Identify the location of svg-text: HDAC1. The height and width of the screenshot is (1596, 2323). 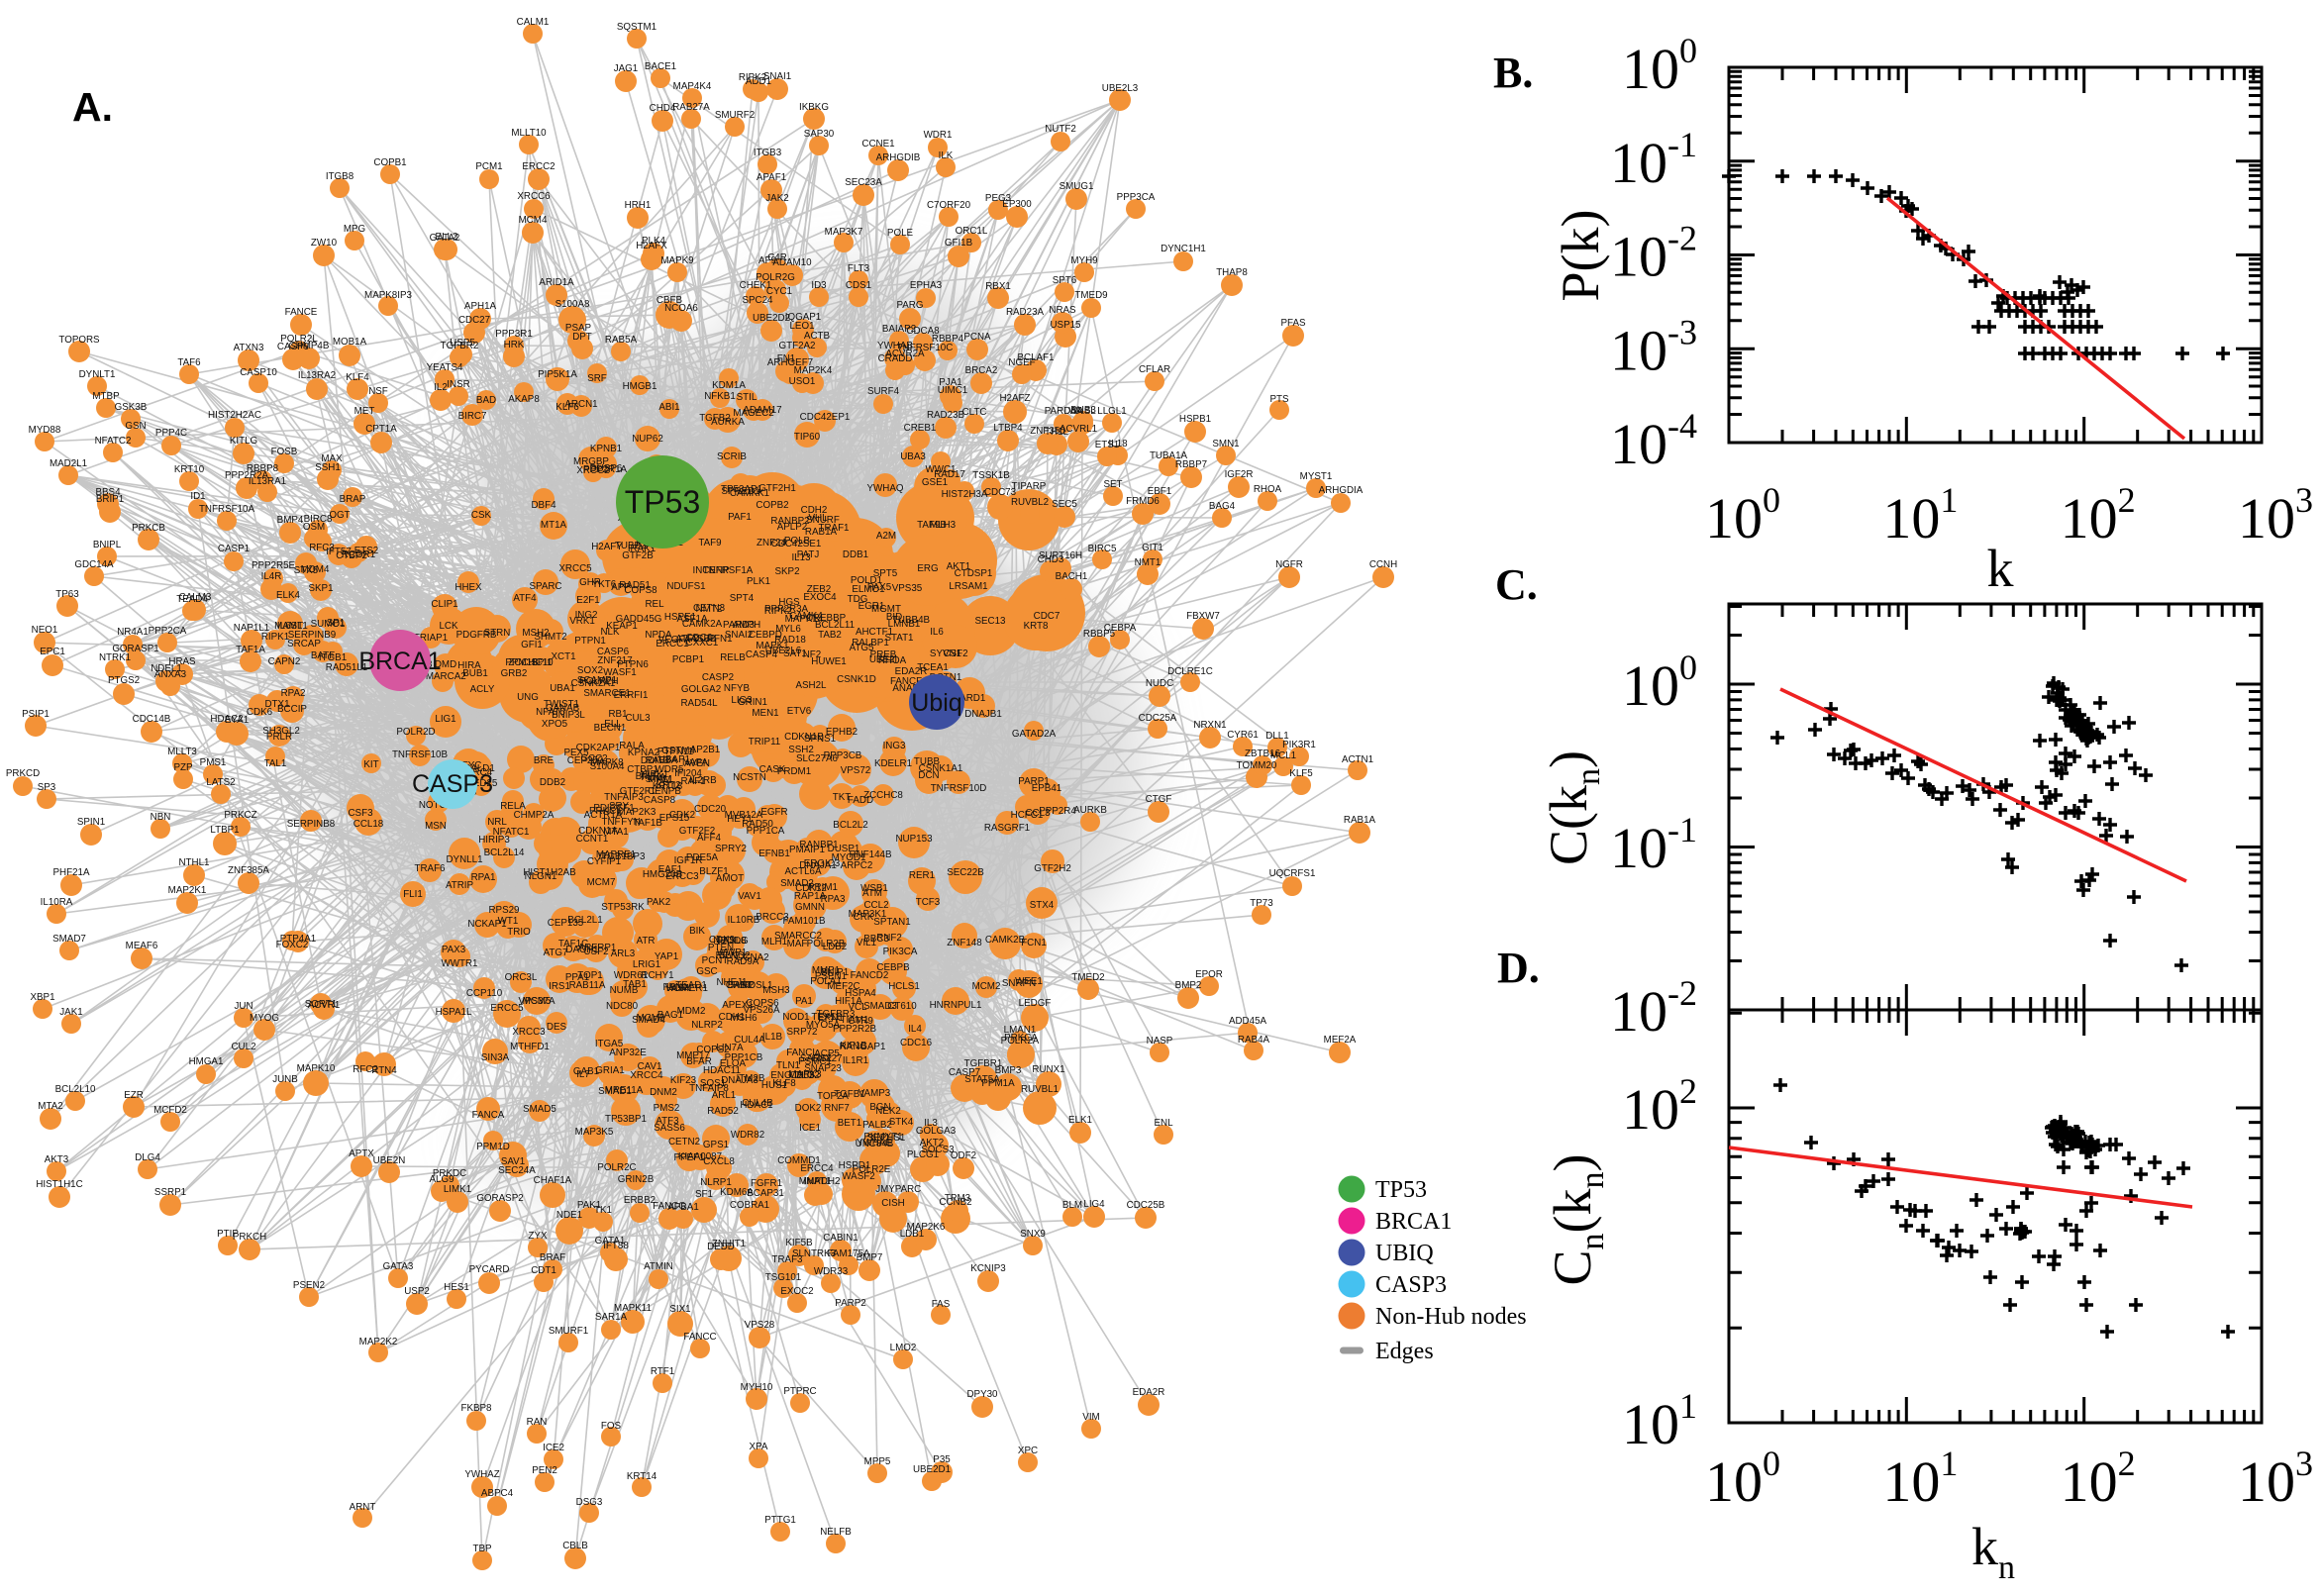
(756, 1105).